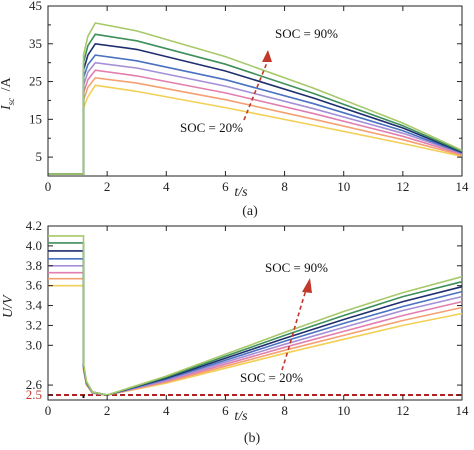 This screenshot has height=450, width=474. Describe the element at coordinates (35, 81) in the screenshot. I see `chart-a-ytick-label: 25` at that location.